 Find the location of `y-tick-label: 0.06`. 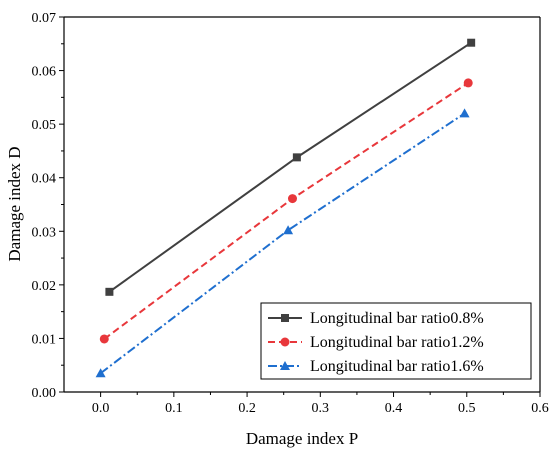

y-tick-label: 0.06 is located at coordinates (44, 72).